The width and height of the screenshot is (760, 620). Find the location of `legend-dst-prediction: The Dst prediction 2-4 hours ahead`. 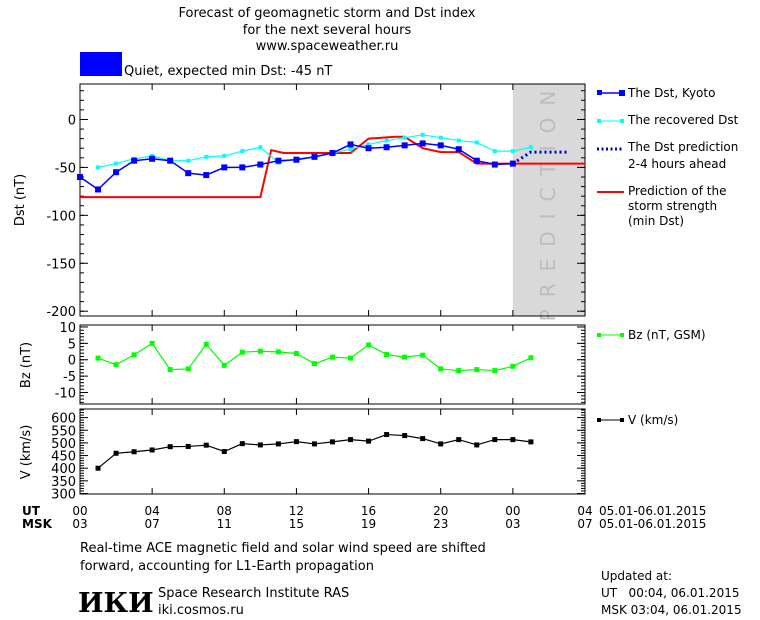

legend-dst-prediction: The Dst prediction 2-4 hours ahead is located at coordinates (667, 155).